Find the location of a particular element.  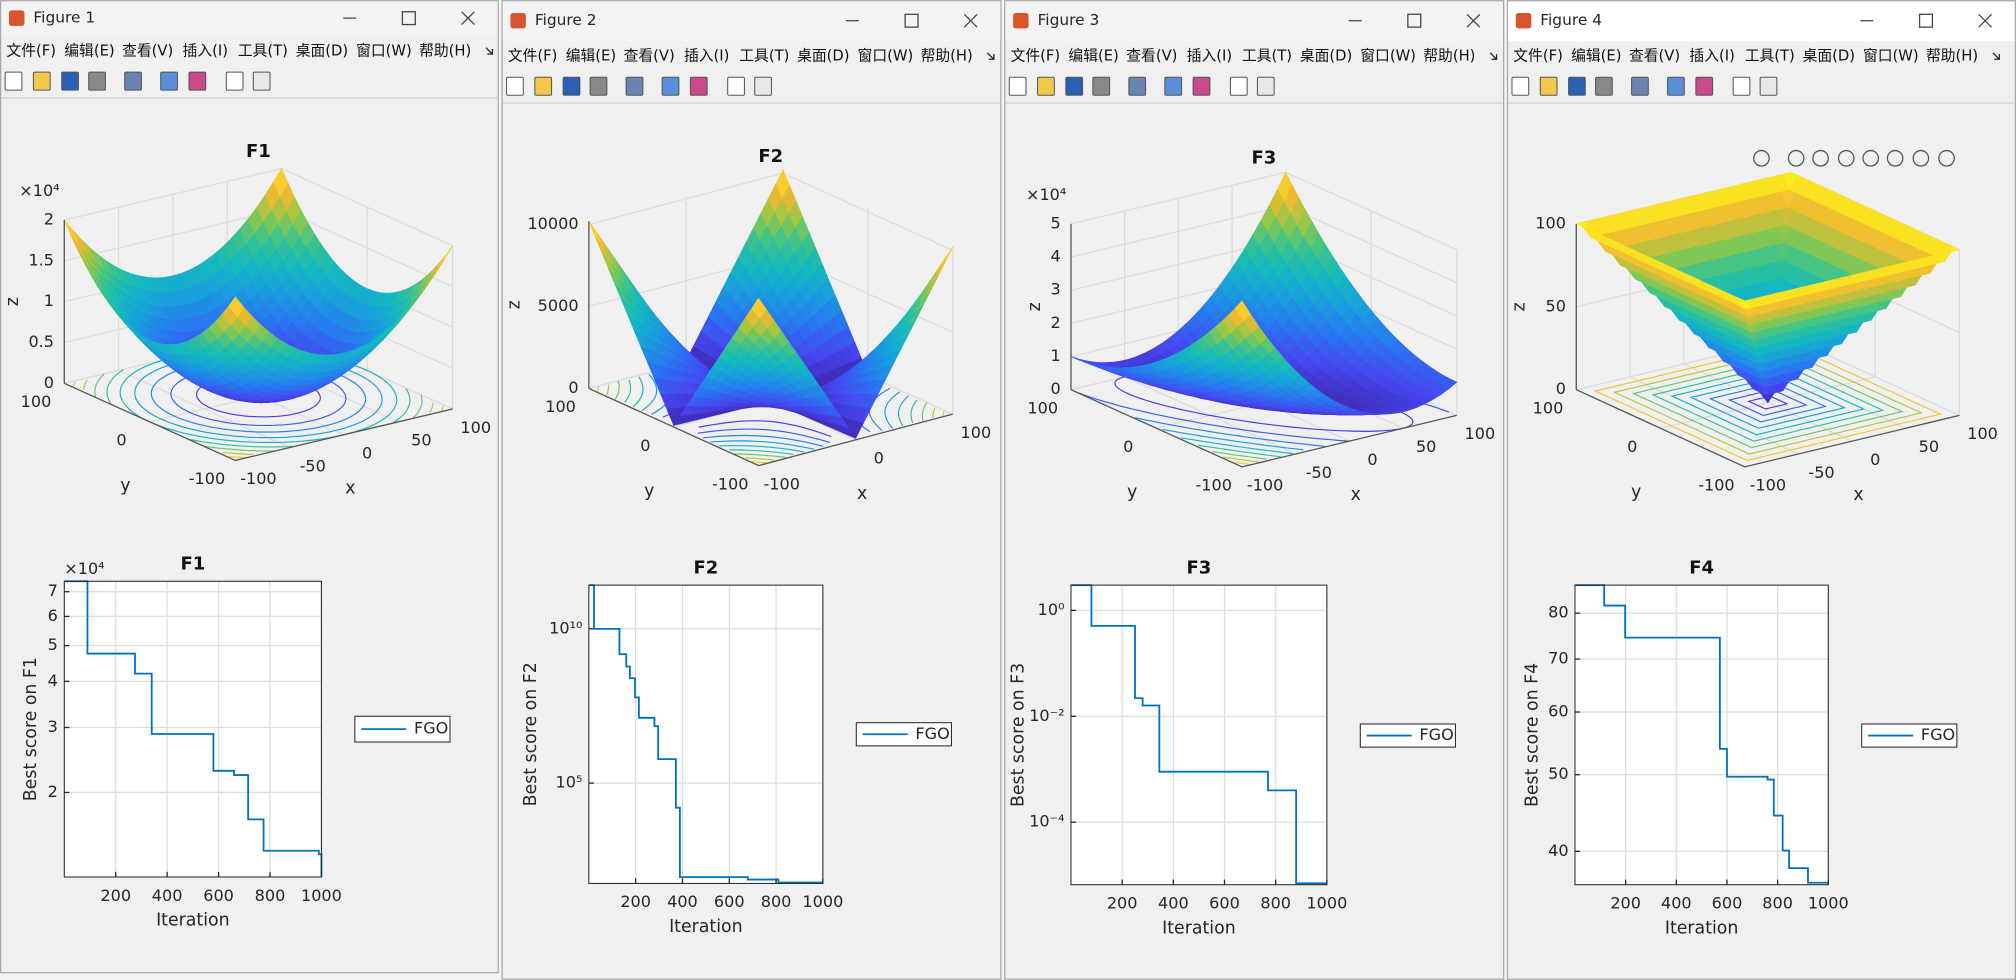

z-label: z is located at coordinates (514, 304).